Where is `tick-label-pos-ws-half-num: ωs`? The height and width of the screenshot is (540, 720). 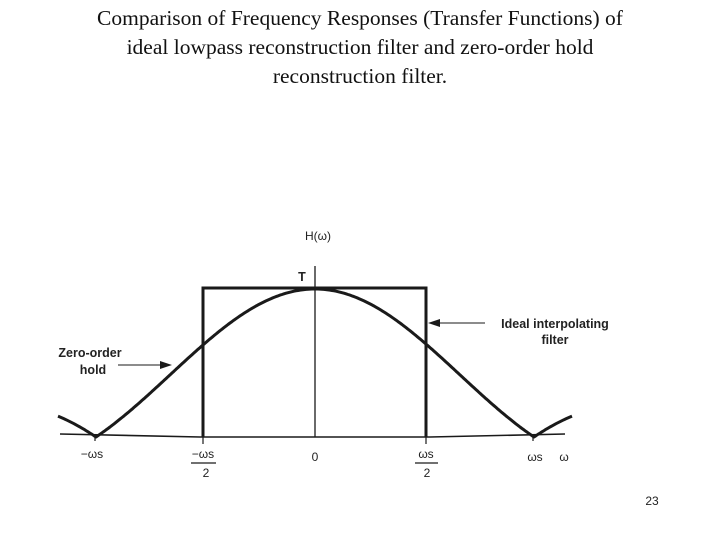 tick-label-pos-ws-half-num: ωs is located at coordinates (425, 454).